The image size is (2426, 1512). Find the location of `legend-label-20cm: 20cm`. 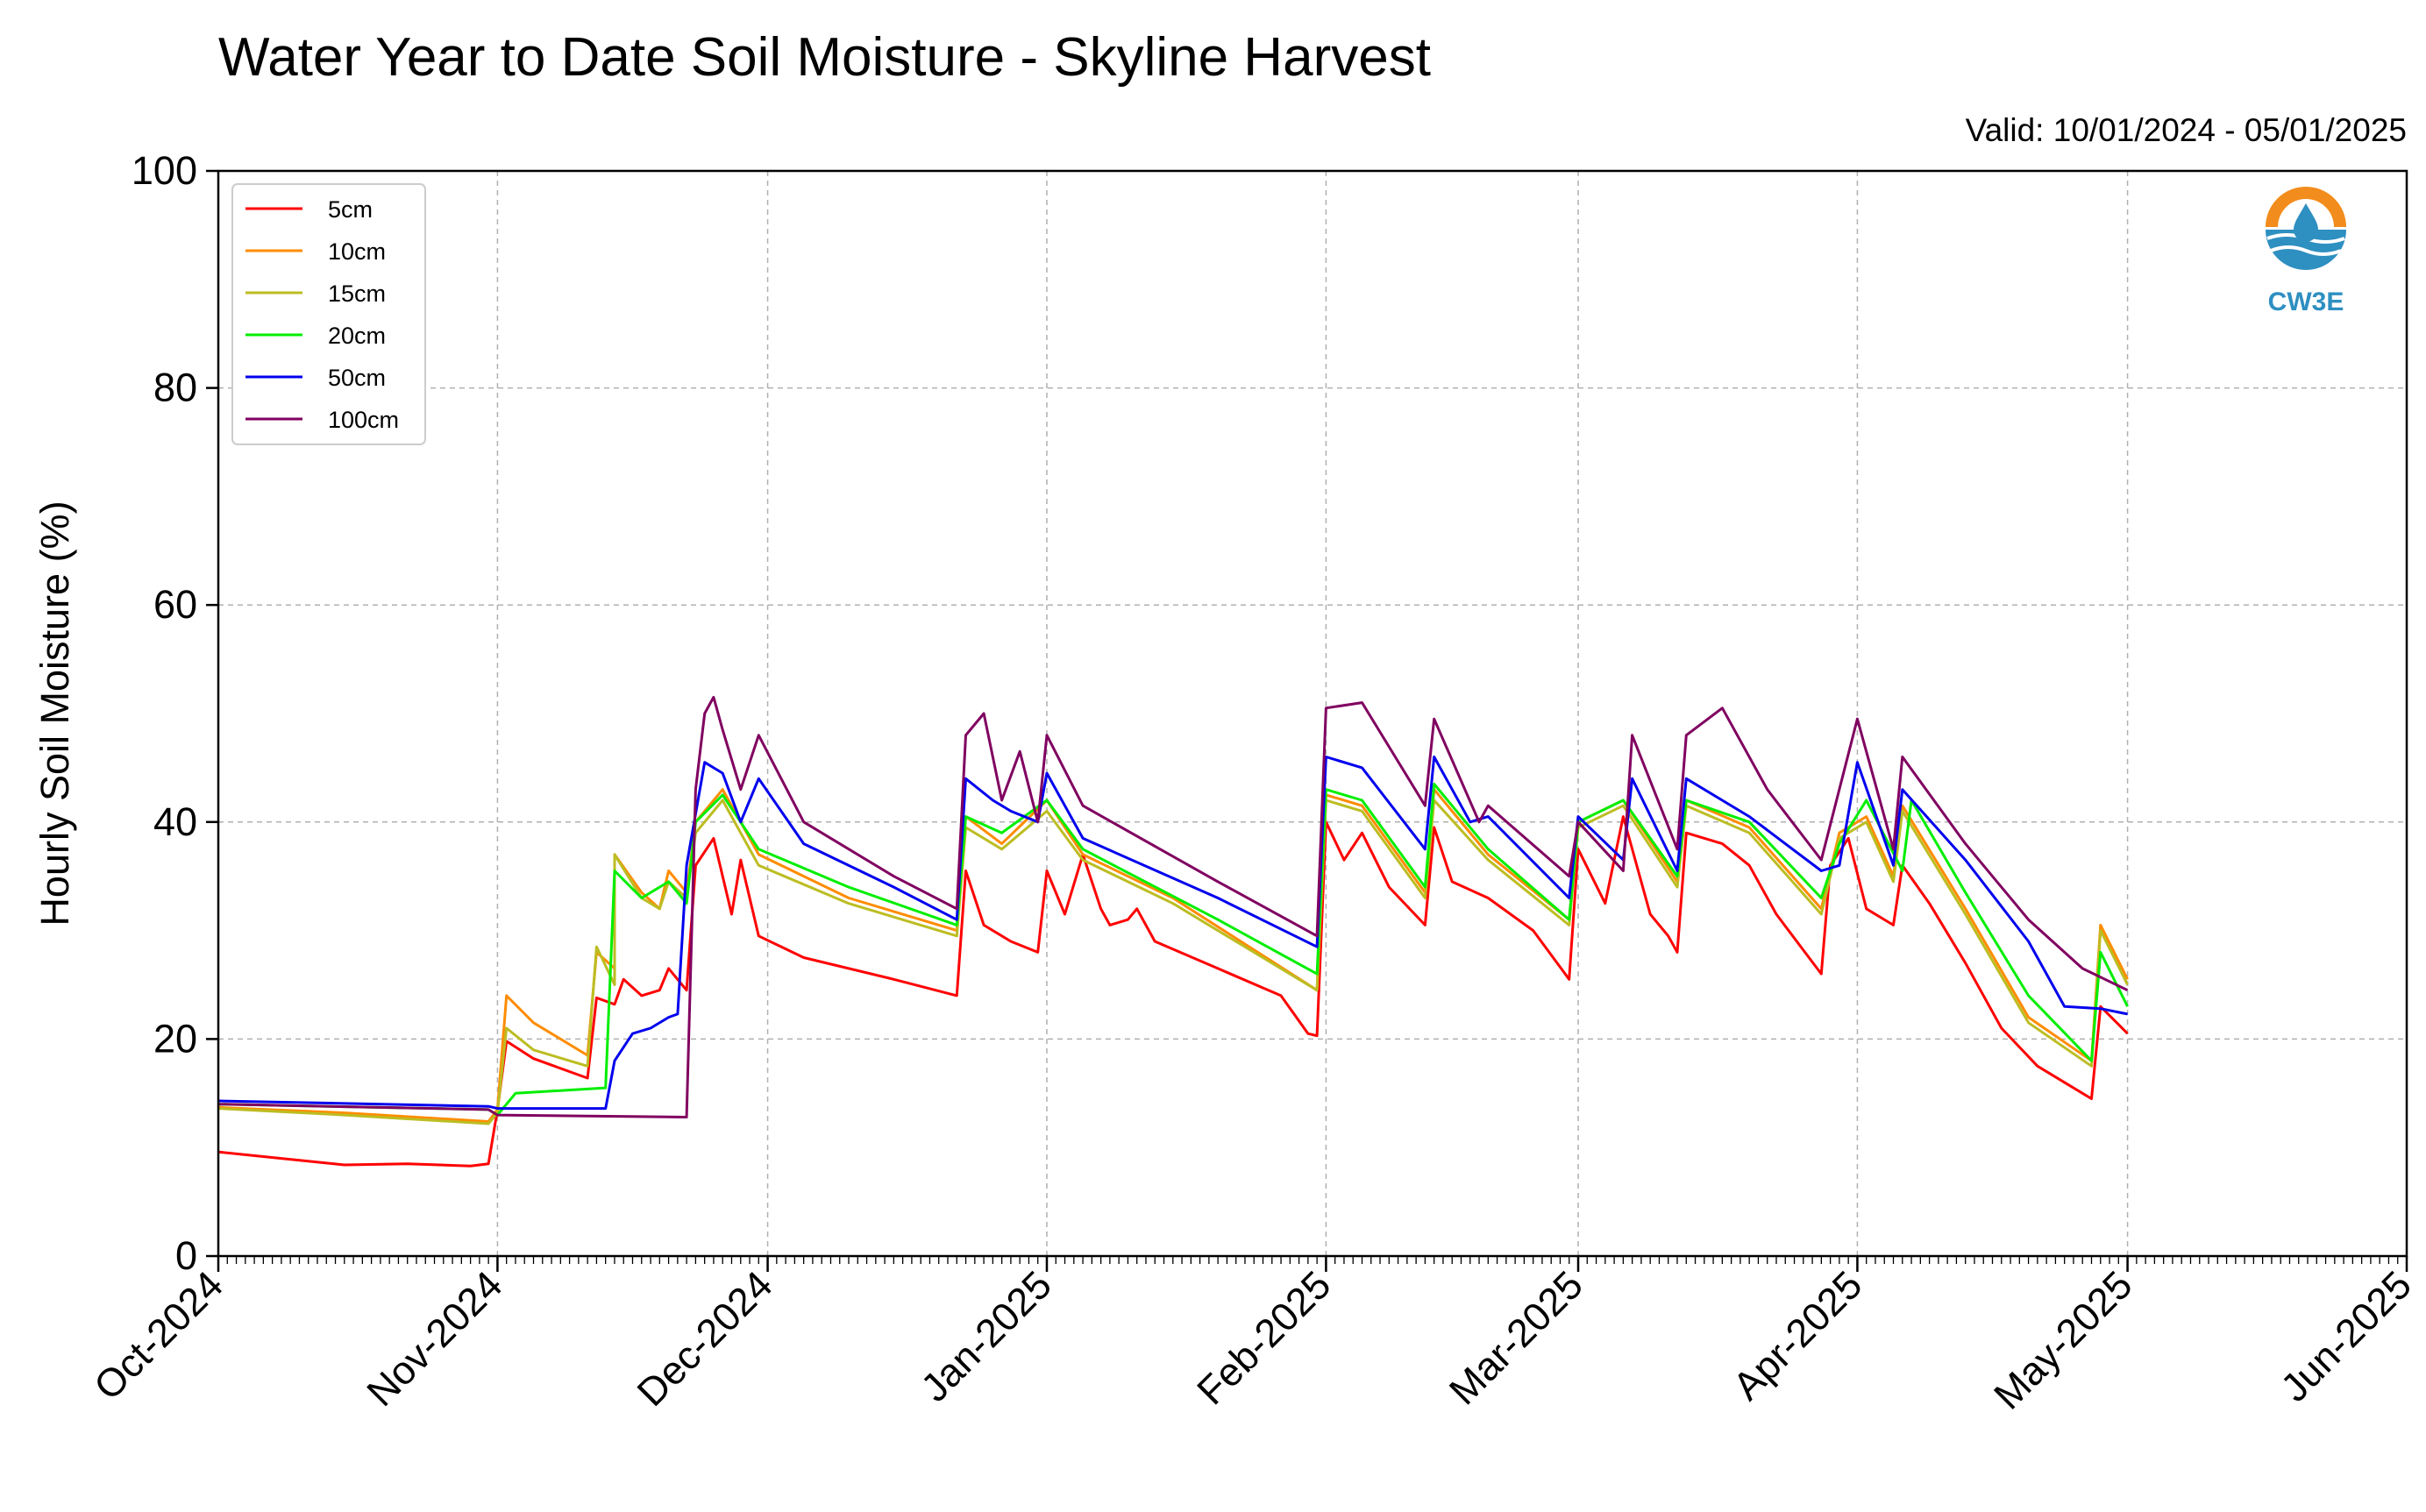

legend-label-20cm: 20cm is located at coordinates (357, 336).